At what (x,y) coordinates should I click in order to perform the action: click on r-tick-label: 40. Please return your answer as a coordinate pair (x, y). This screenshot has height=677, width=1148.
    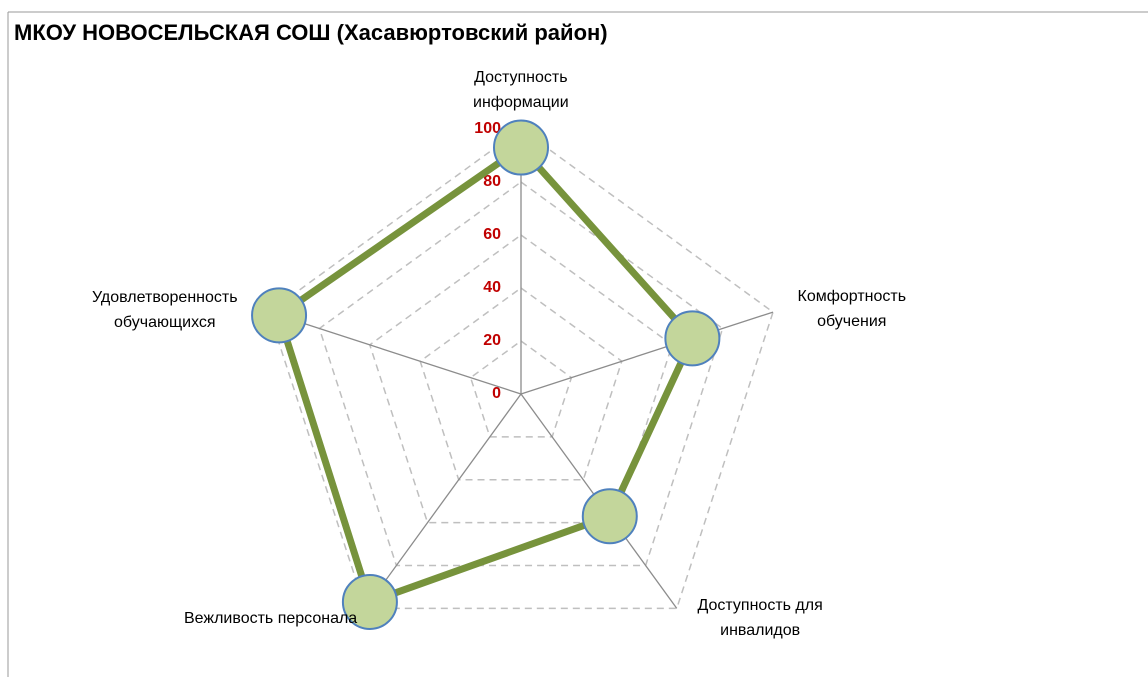
    Looking at the image, I should click on (492, 287).